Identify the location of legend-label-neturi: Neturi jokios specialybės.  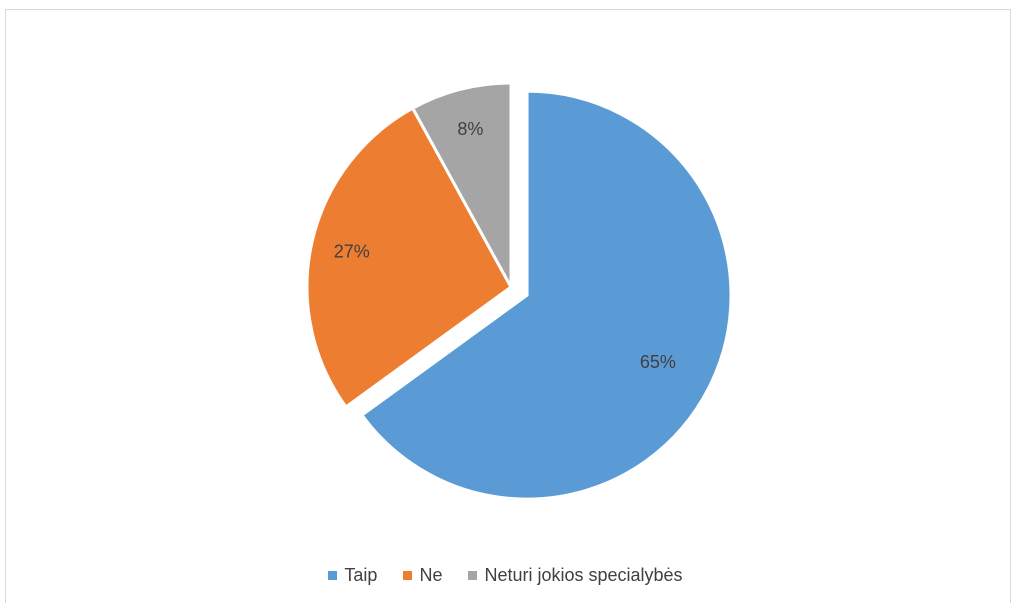
(583, 574).